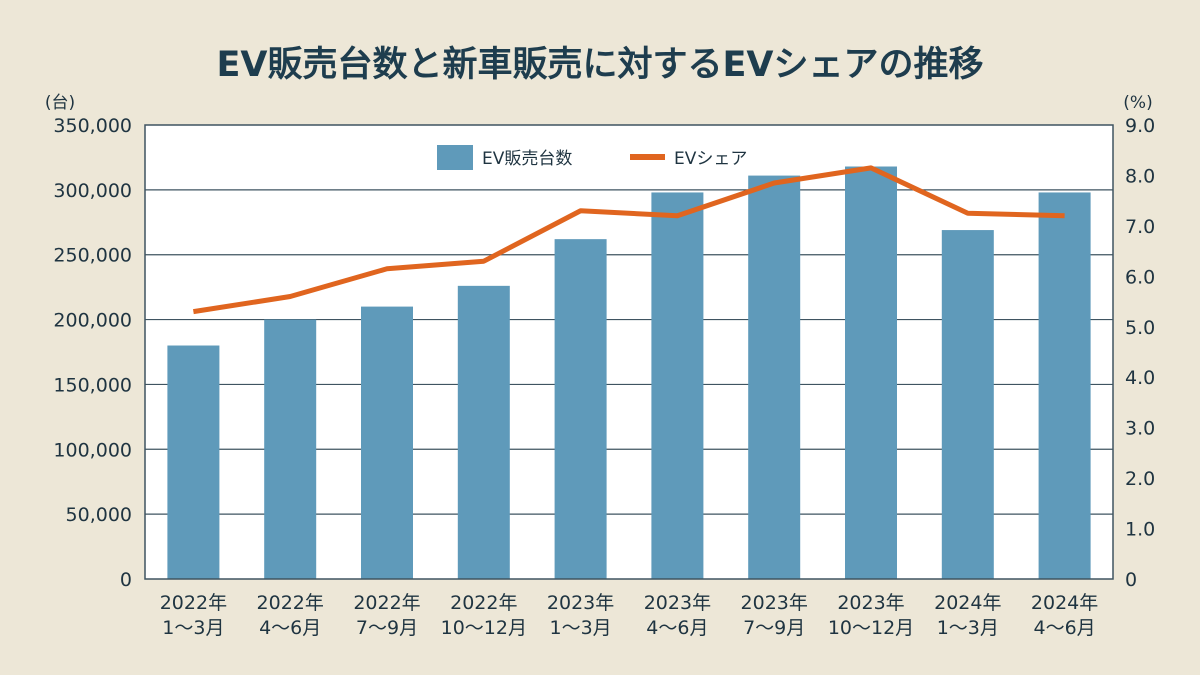 This screenshot has width=1200, height=675. I want to click on y-left-tick-label: 0, so click(126, 580).